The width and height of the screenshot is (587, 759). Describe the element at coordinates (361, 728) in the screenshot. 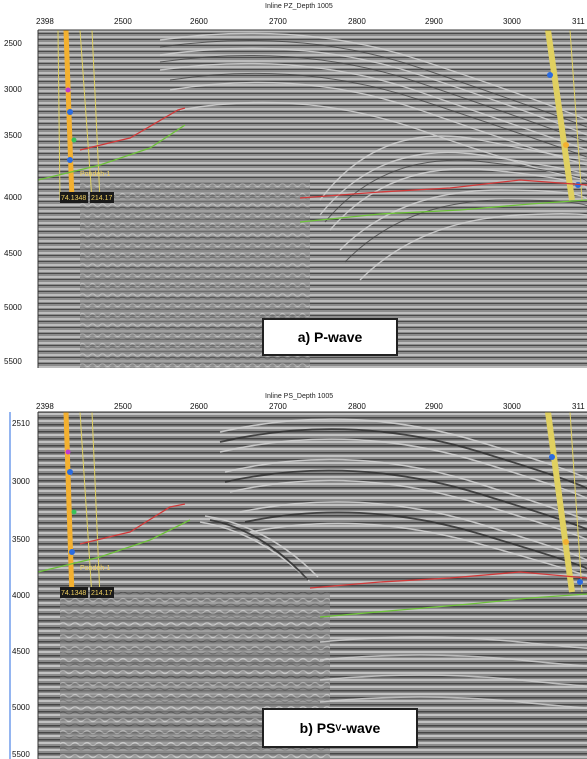

I see `caption-tail: -wave` at that location.